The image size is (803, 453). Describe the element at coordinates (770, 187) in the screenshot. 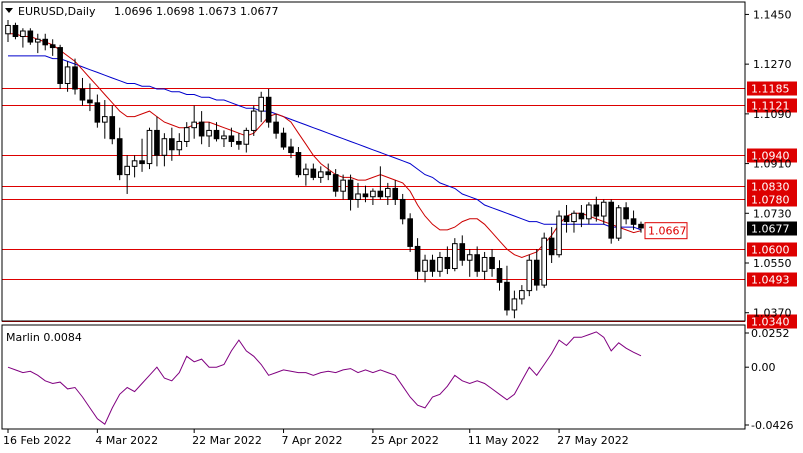

I see `level-label: 1.0830` at that location.